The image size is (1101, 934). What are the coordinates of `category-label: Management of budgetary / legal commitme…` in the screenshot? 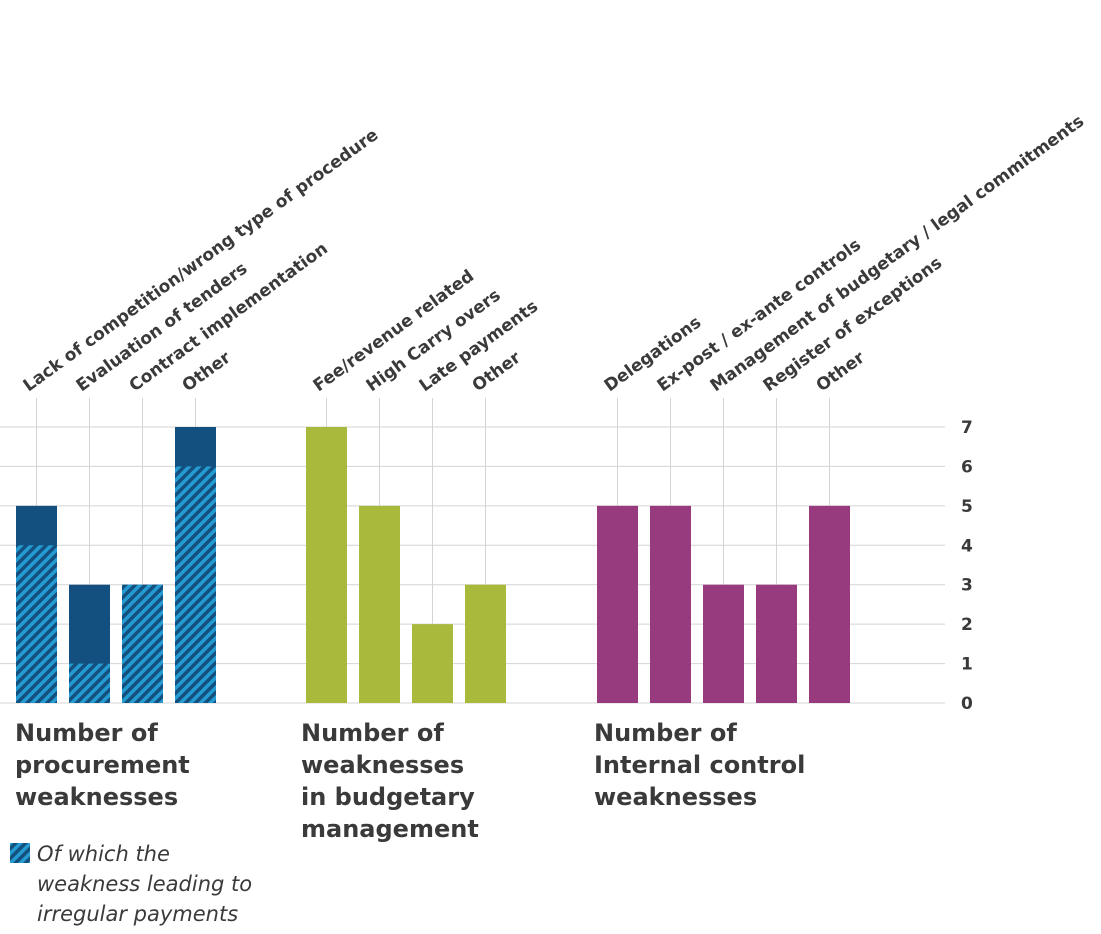 It's located at (897, 253).